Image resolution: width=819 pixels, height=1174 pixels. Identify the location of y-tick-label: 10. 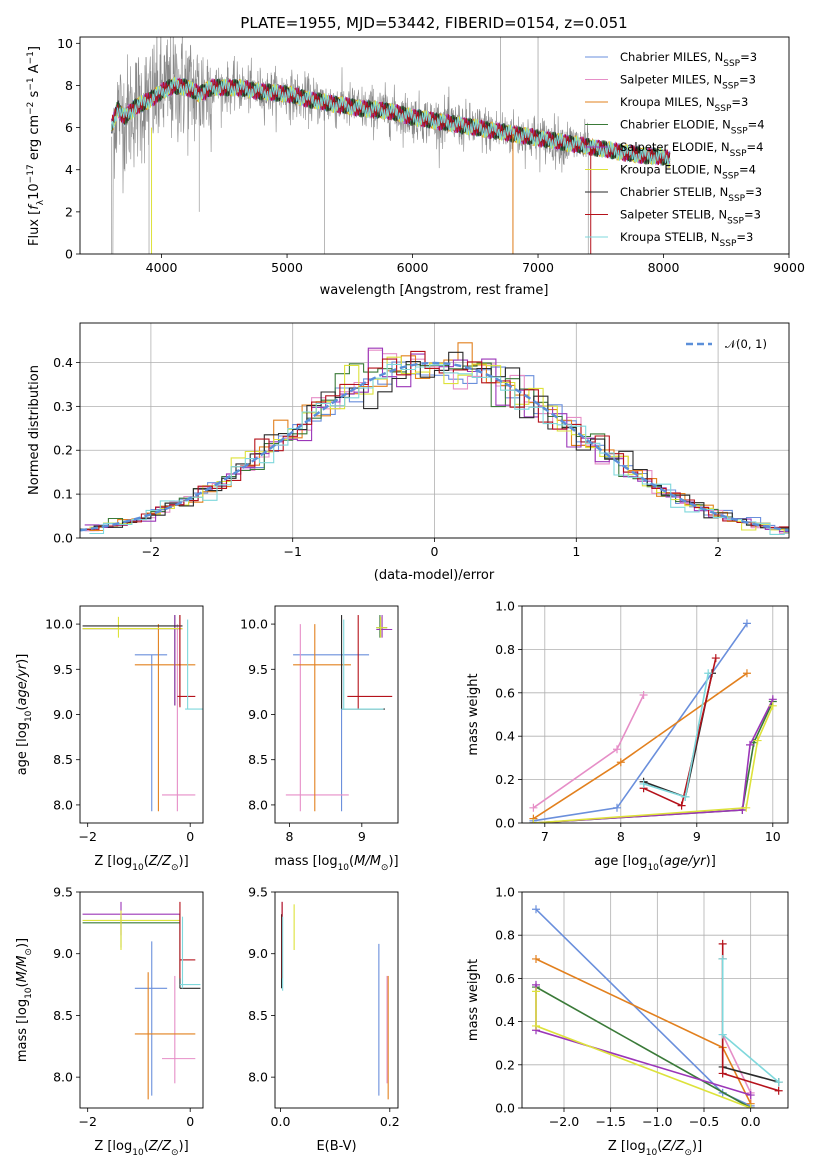
(65, 43).